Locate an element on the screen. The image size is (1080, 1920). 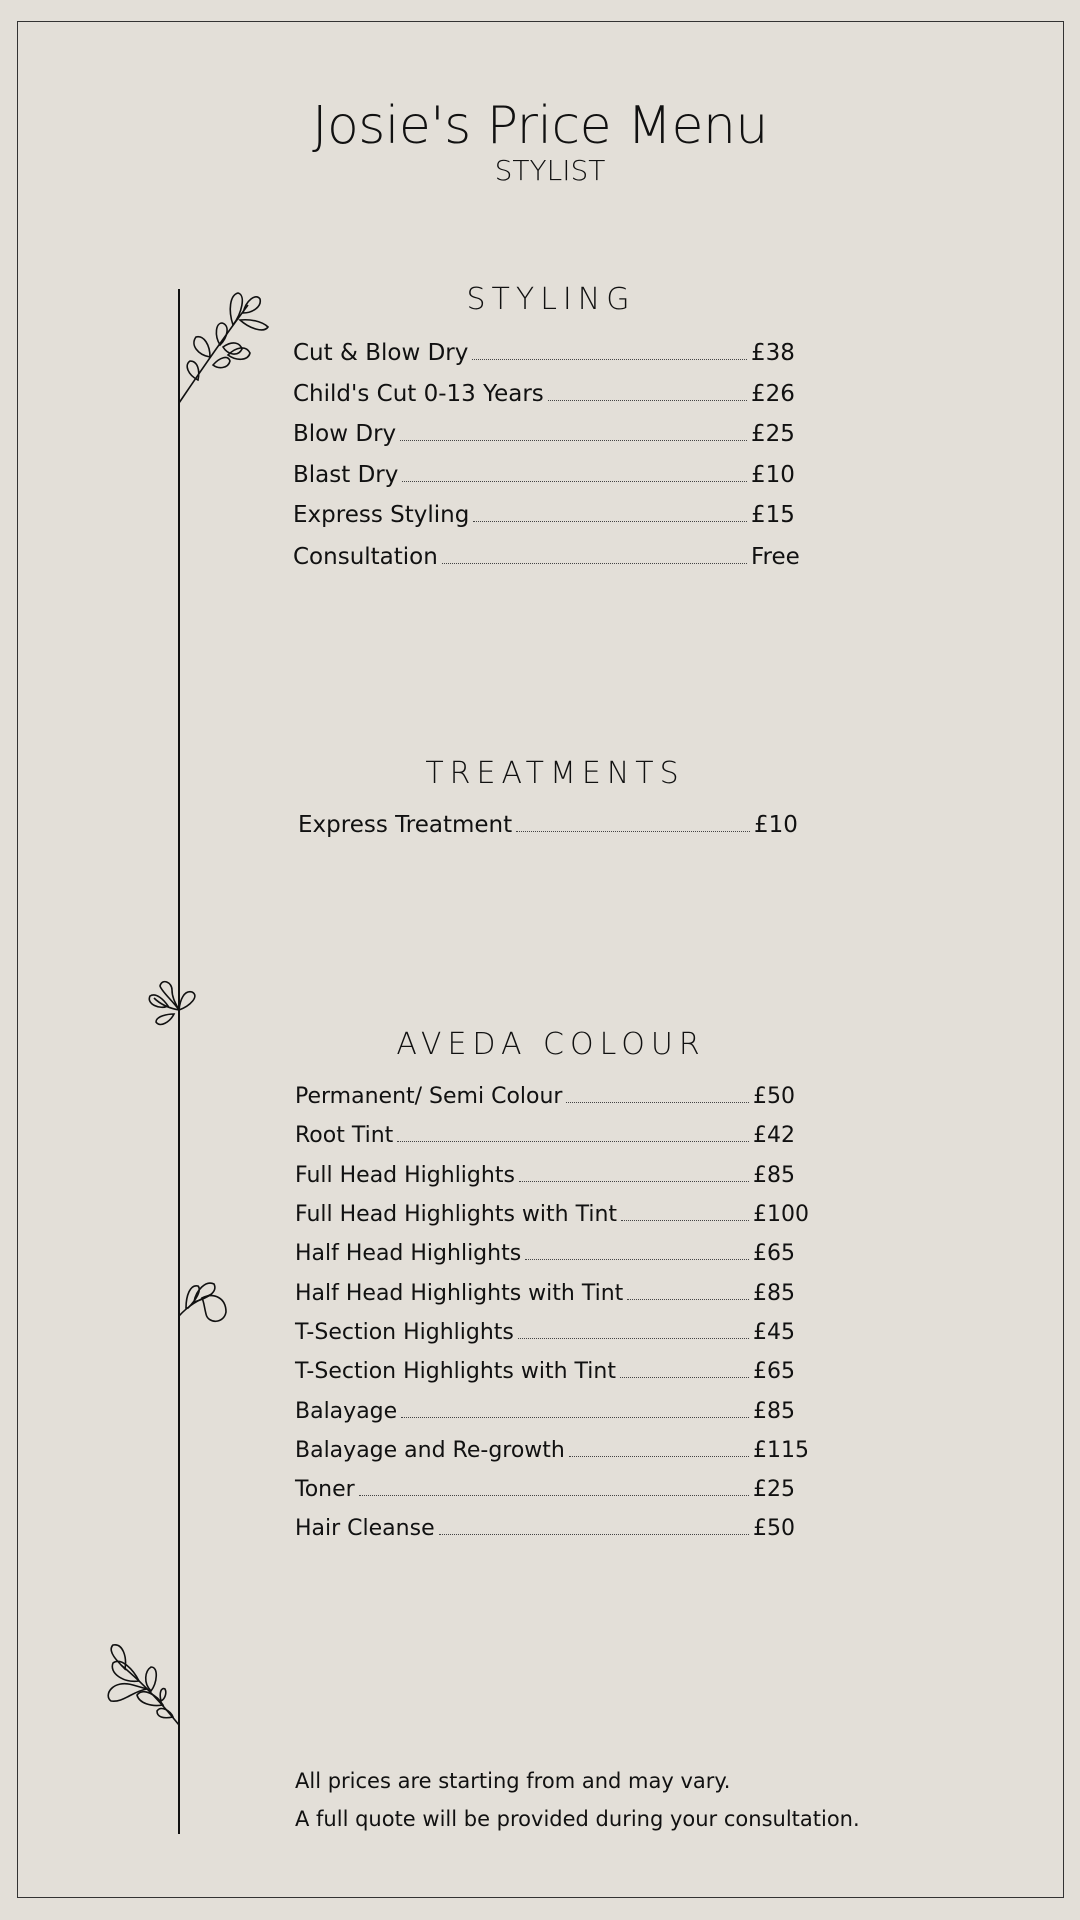
service-price: £15 is located at coordinates (773, 515).